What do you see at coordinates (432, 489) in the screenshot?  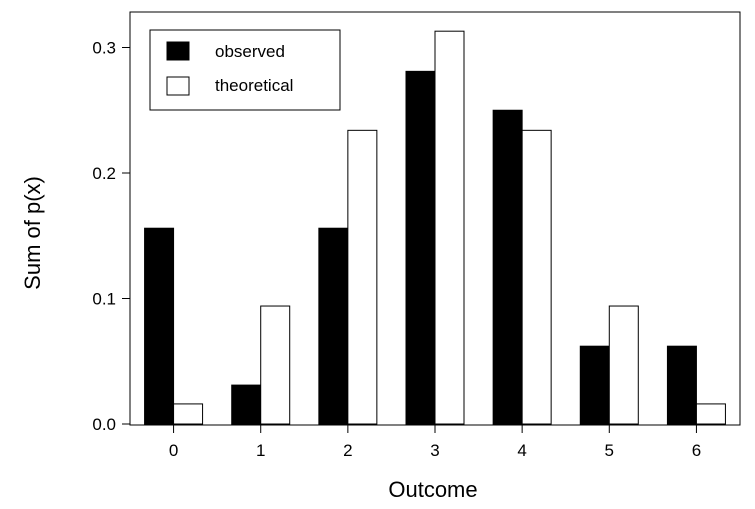 I see `x-axis-title: Outcome` at bounding box center [432, 489].